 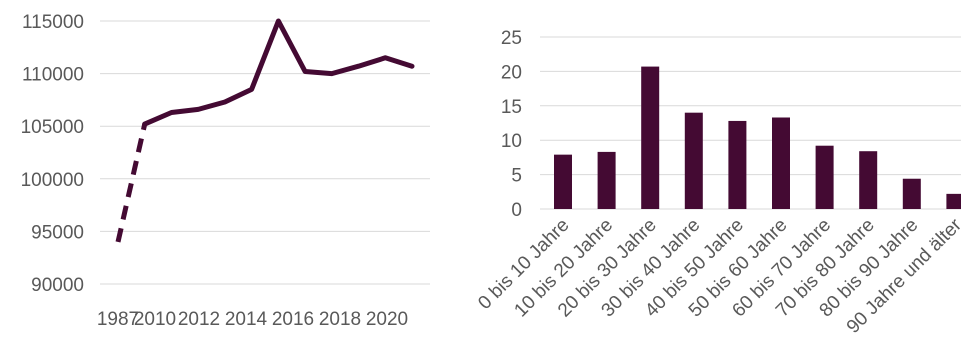 What do you see at coordinates (516, 210) in the screenshot?
I see `bar-chart-y-tick-label: 0` at bounding box center [516, 210].